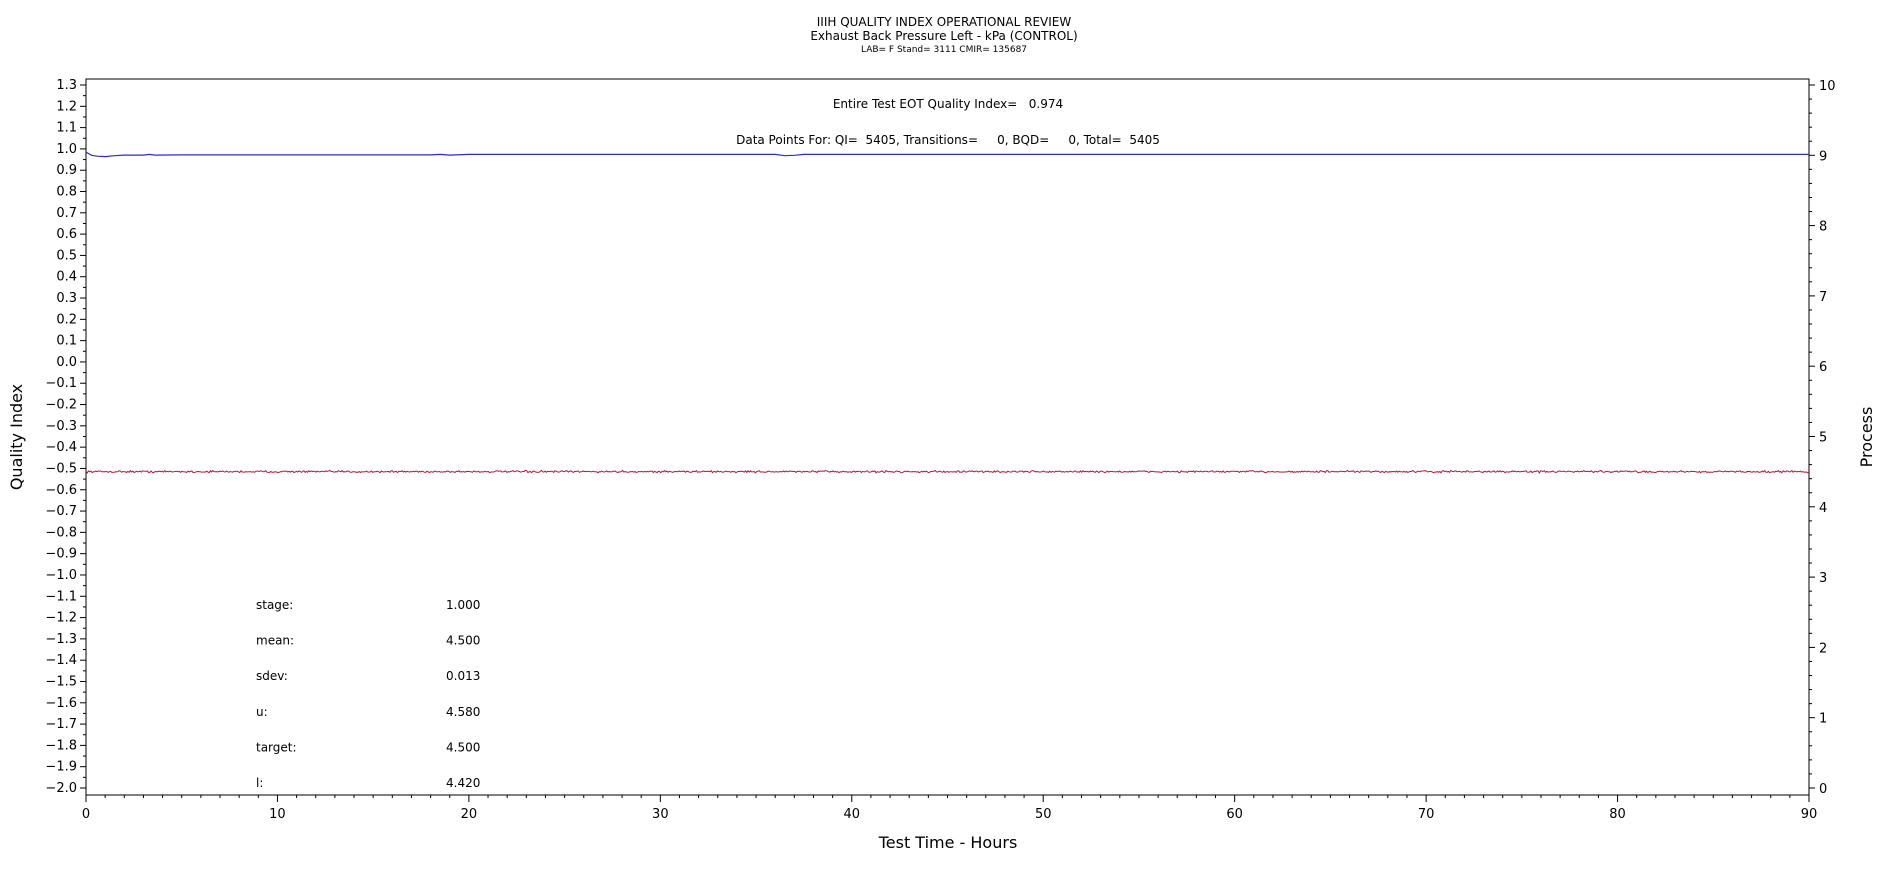  I want to click on left-tick-label: 0.5, so click(66, 255).